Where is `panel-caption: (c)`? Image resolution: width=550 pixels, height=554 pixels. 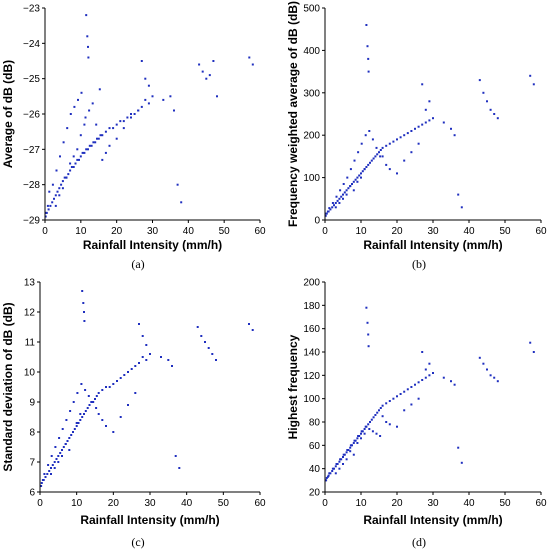 panel-caption: (c) is located at coordinates (137, 542).